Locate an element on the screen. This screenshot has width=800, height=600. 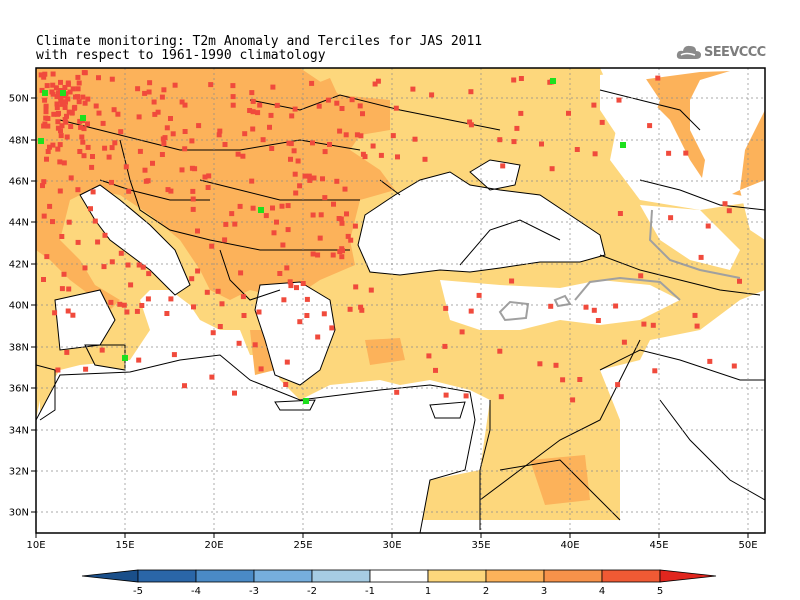
lon-tick-label: 40E is located at coordinates (569, 545).